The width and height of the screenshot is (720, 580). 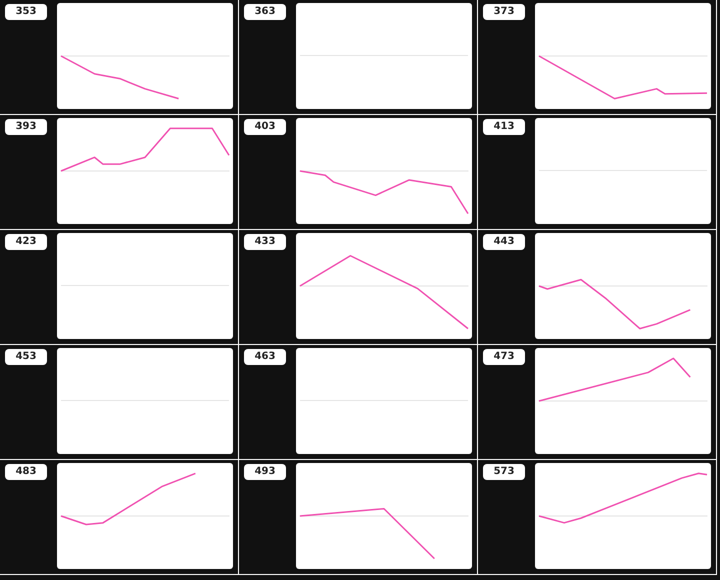 I want to click on text: 423, so click(x=26, y=242).